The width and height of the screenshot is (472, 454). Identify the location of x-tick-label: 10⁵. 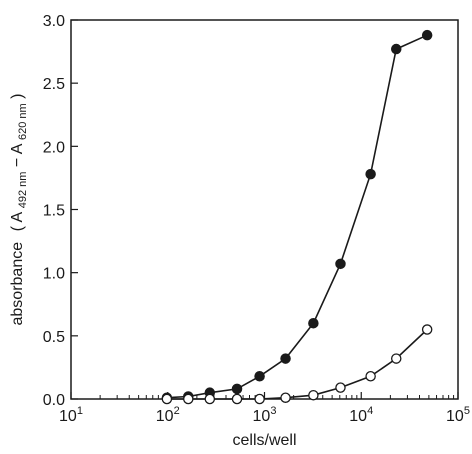
(458, 415).